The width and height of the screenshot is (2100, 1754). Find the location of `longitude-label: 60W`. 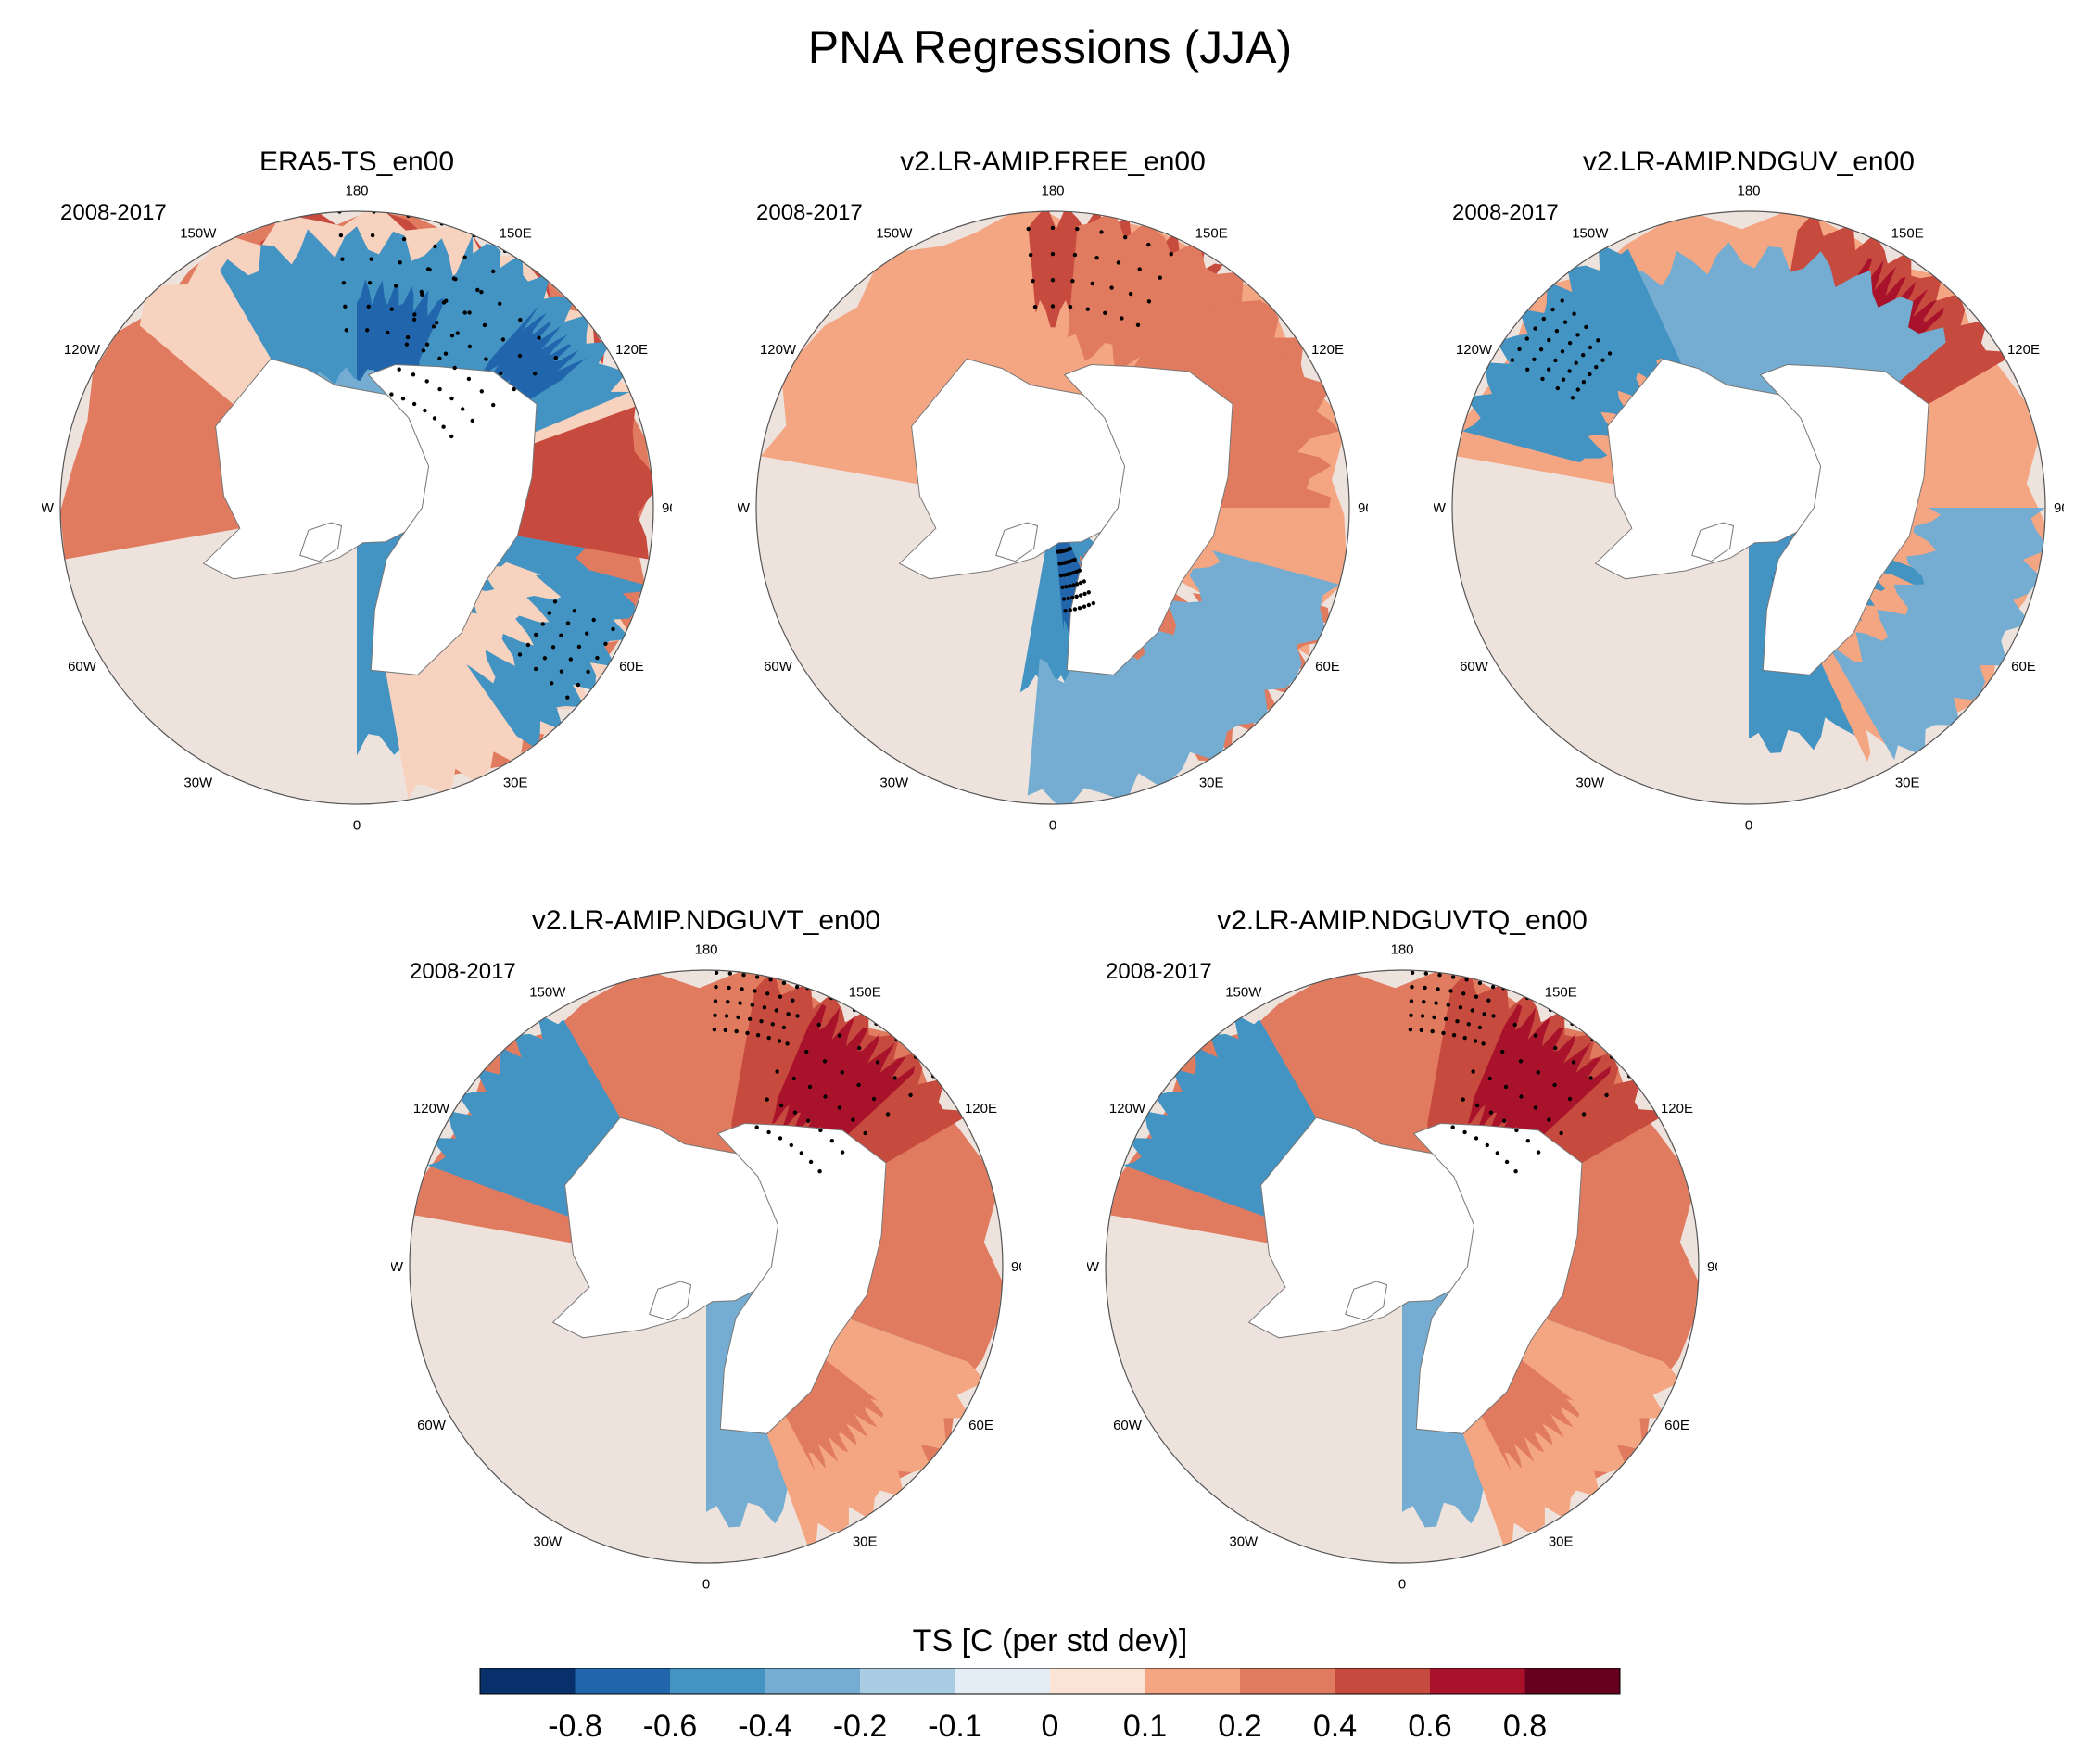

longitude-label: 60W is located at coordinates (1128, 1425).